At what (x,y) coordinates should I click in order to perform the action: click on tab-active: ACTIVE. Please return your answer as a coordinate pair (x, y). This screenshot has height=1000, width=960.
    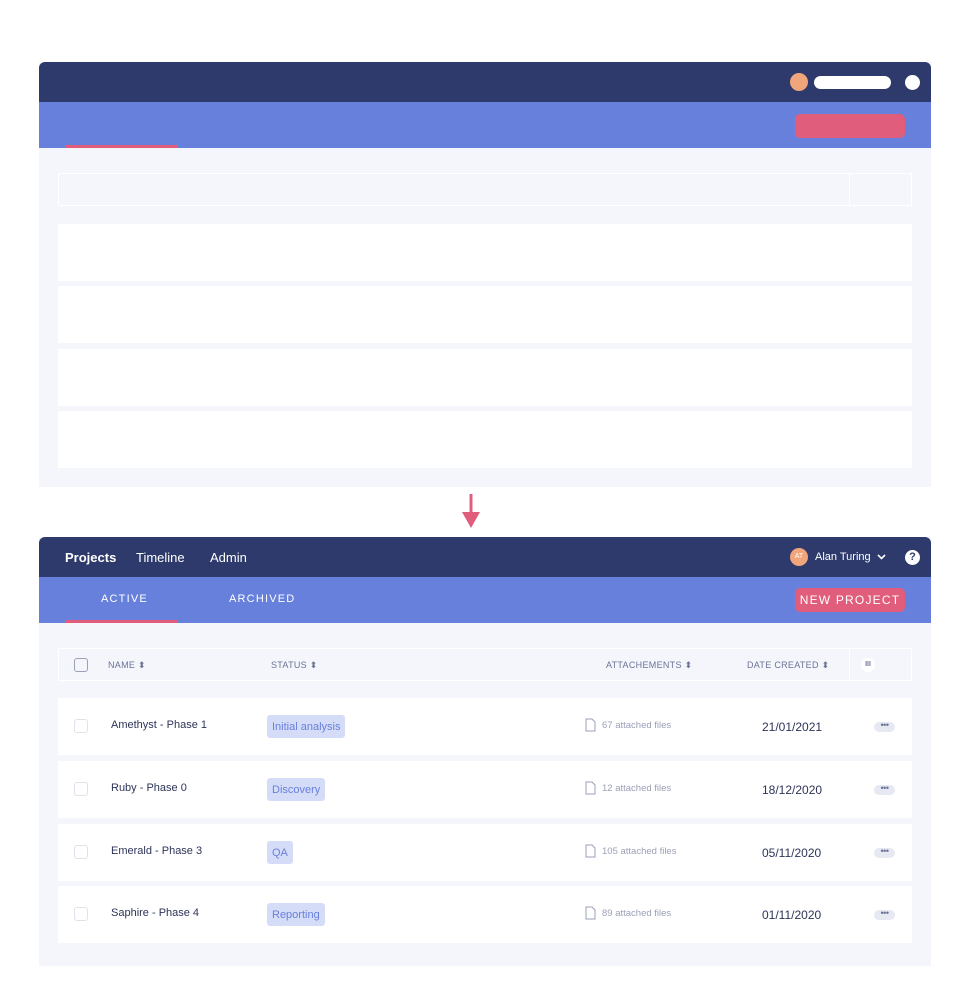
    Looking at the image, I should click on (124, 599).